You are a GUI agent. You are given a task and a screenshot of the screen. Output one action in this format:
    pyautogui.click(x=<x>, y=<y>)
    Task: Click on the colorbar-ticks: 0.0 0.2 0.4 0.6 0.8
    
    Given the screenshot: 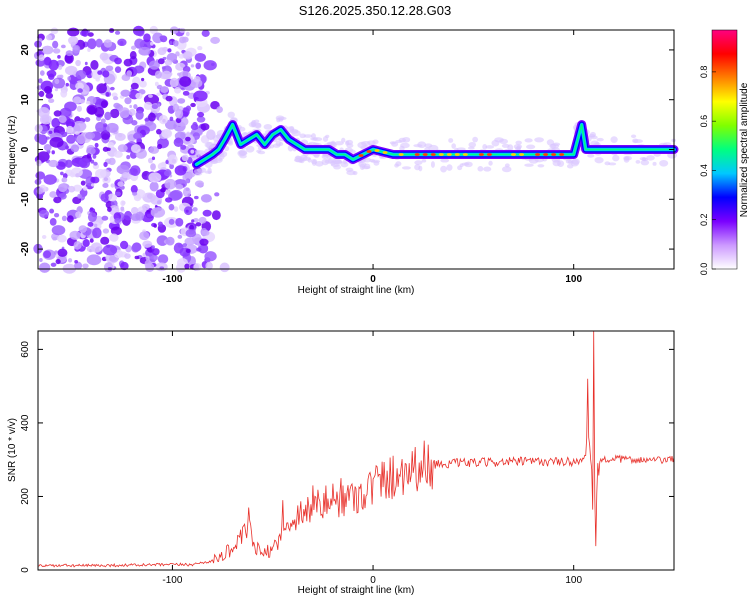 What is the action you would take?
    pyautogui.click(x=707, y=170)
    